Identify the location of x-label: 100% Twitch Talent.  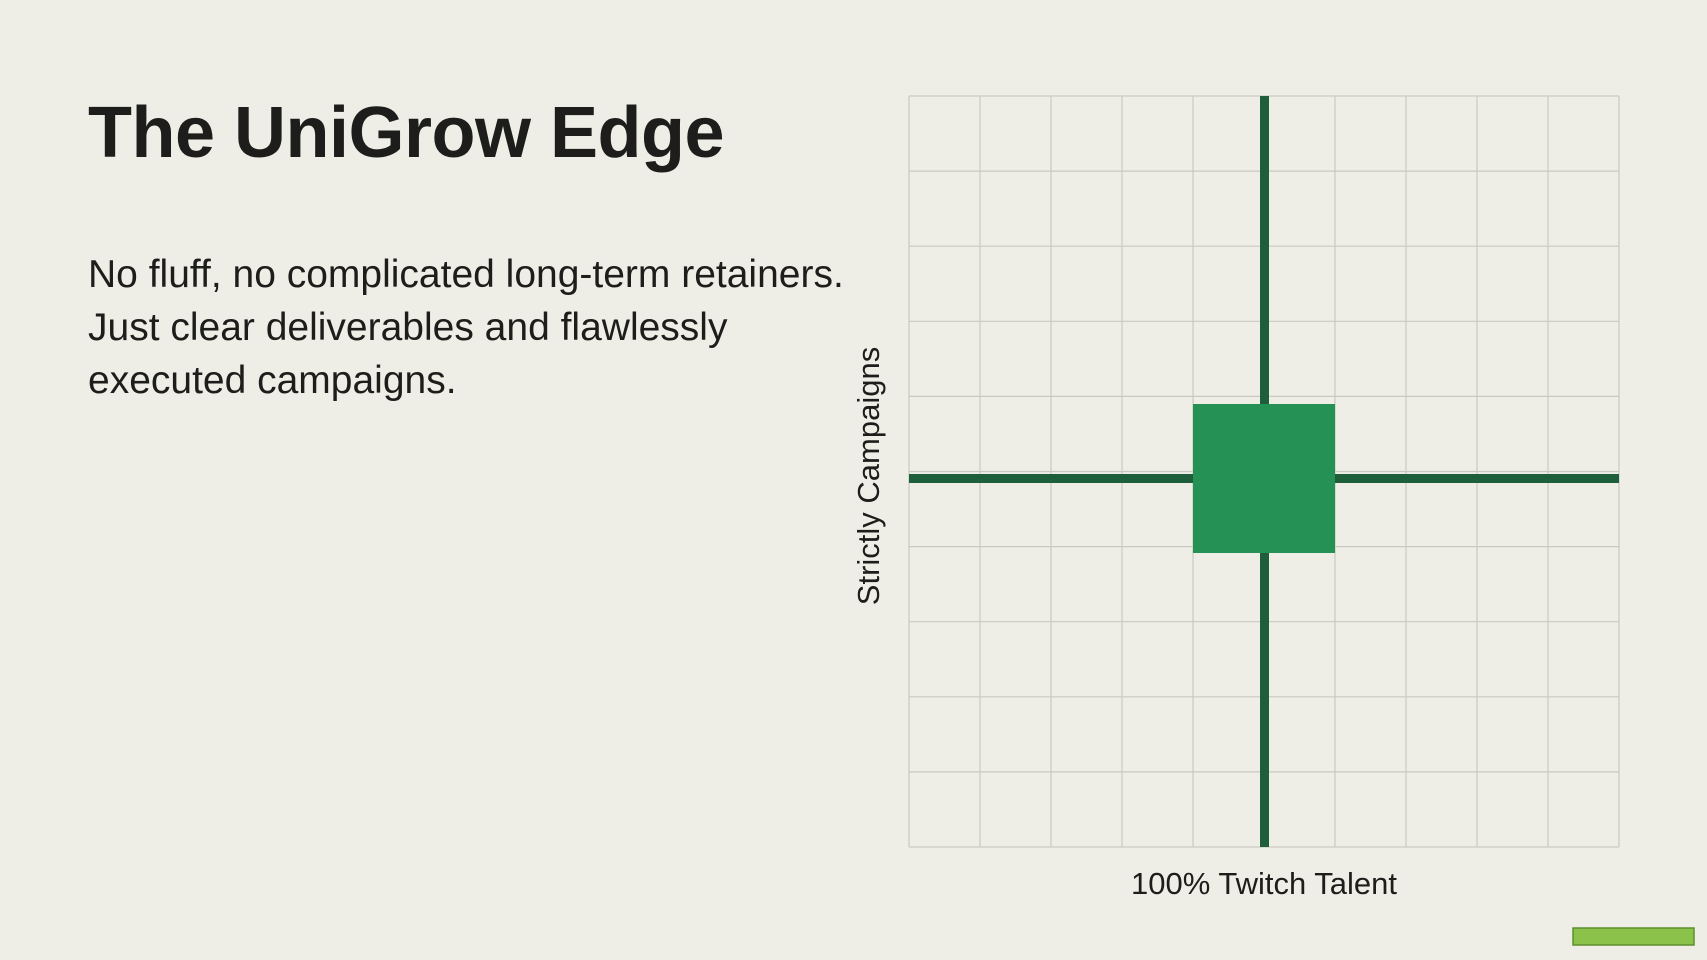
(1264, 883).